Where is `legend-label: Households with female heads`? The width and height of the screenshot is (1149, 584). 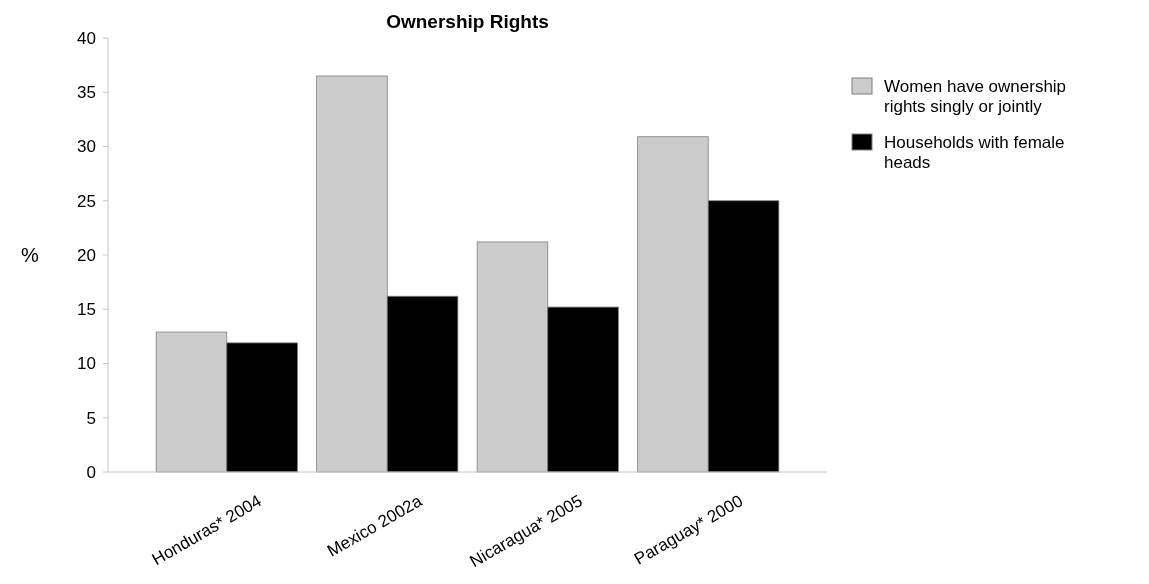 legend-label: Households with female heads is located at coordinates (974, 152).